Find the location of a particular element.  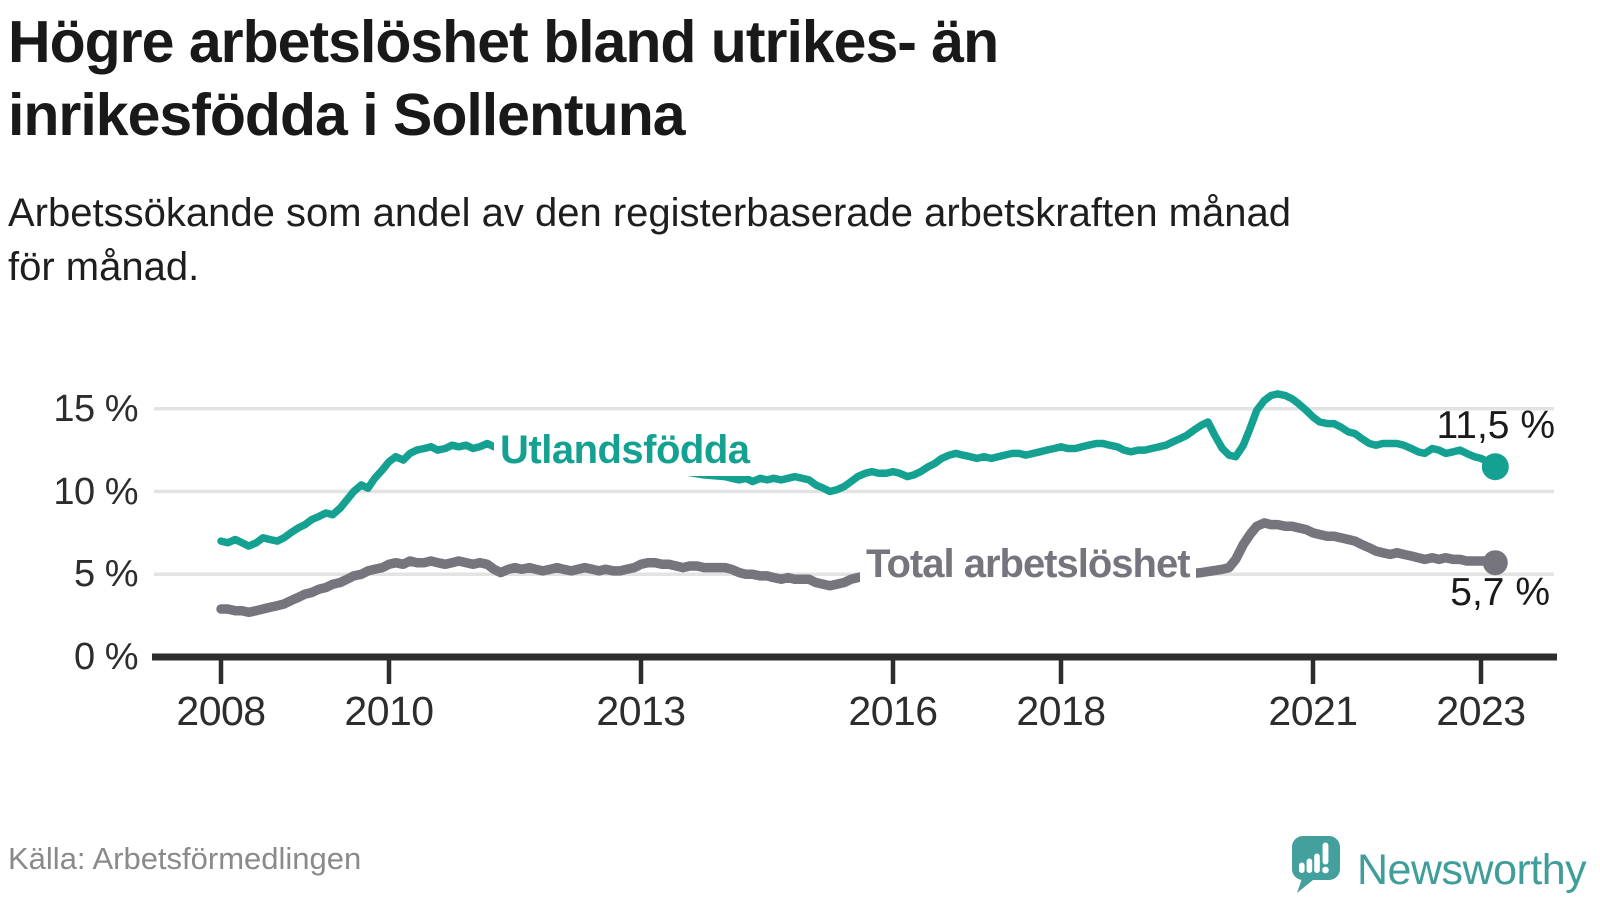

brand-logo: Newsworthy is located at coordinates (1439, 866).